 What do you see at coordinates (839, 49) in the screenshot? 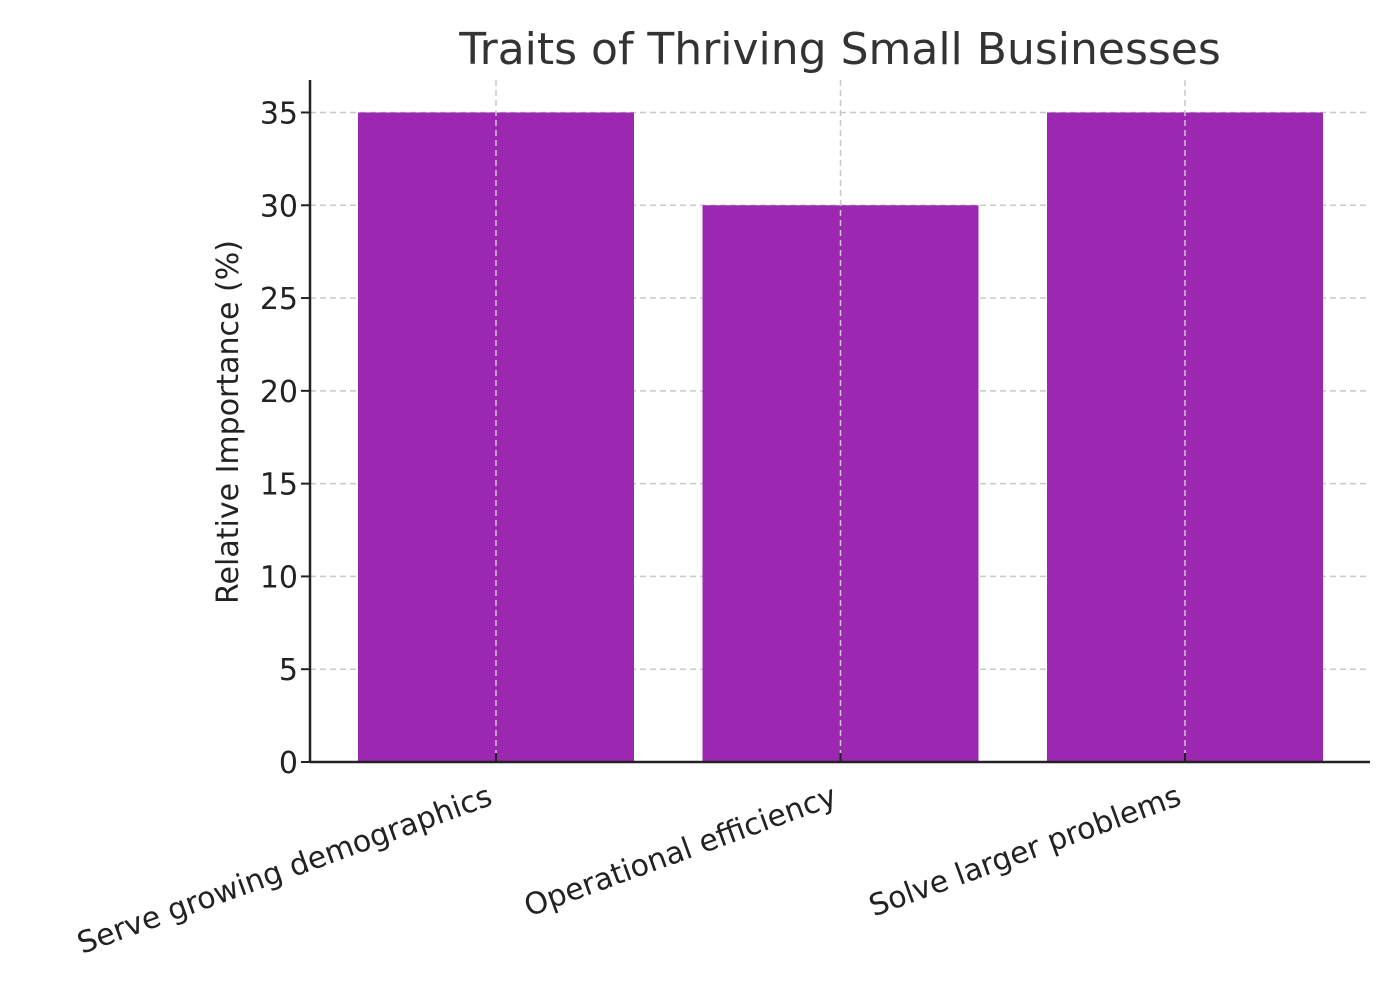
I see `chart-title: Traits of Thriving Small Businesses` at bounding box center [839, 49].